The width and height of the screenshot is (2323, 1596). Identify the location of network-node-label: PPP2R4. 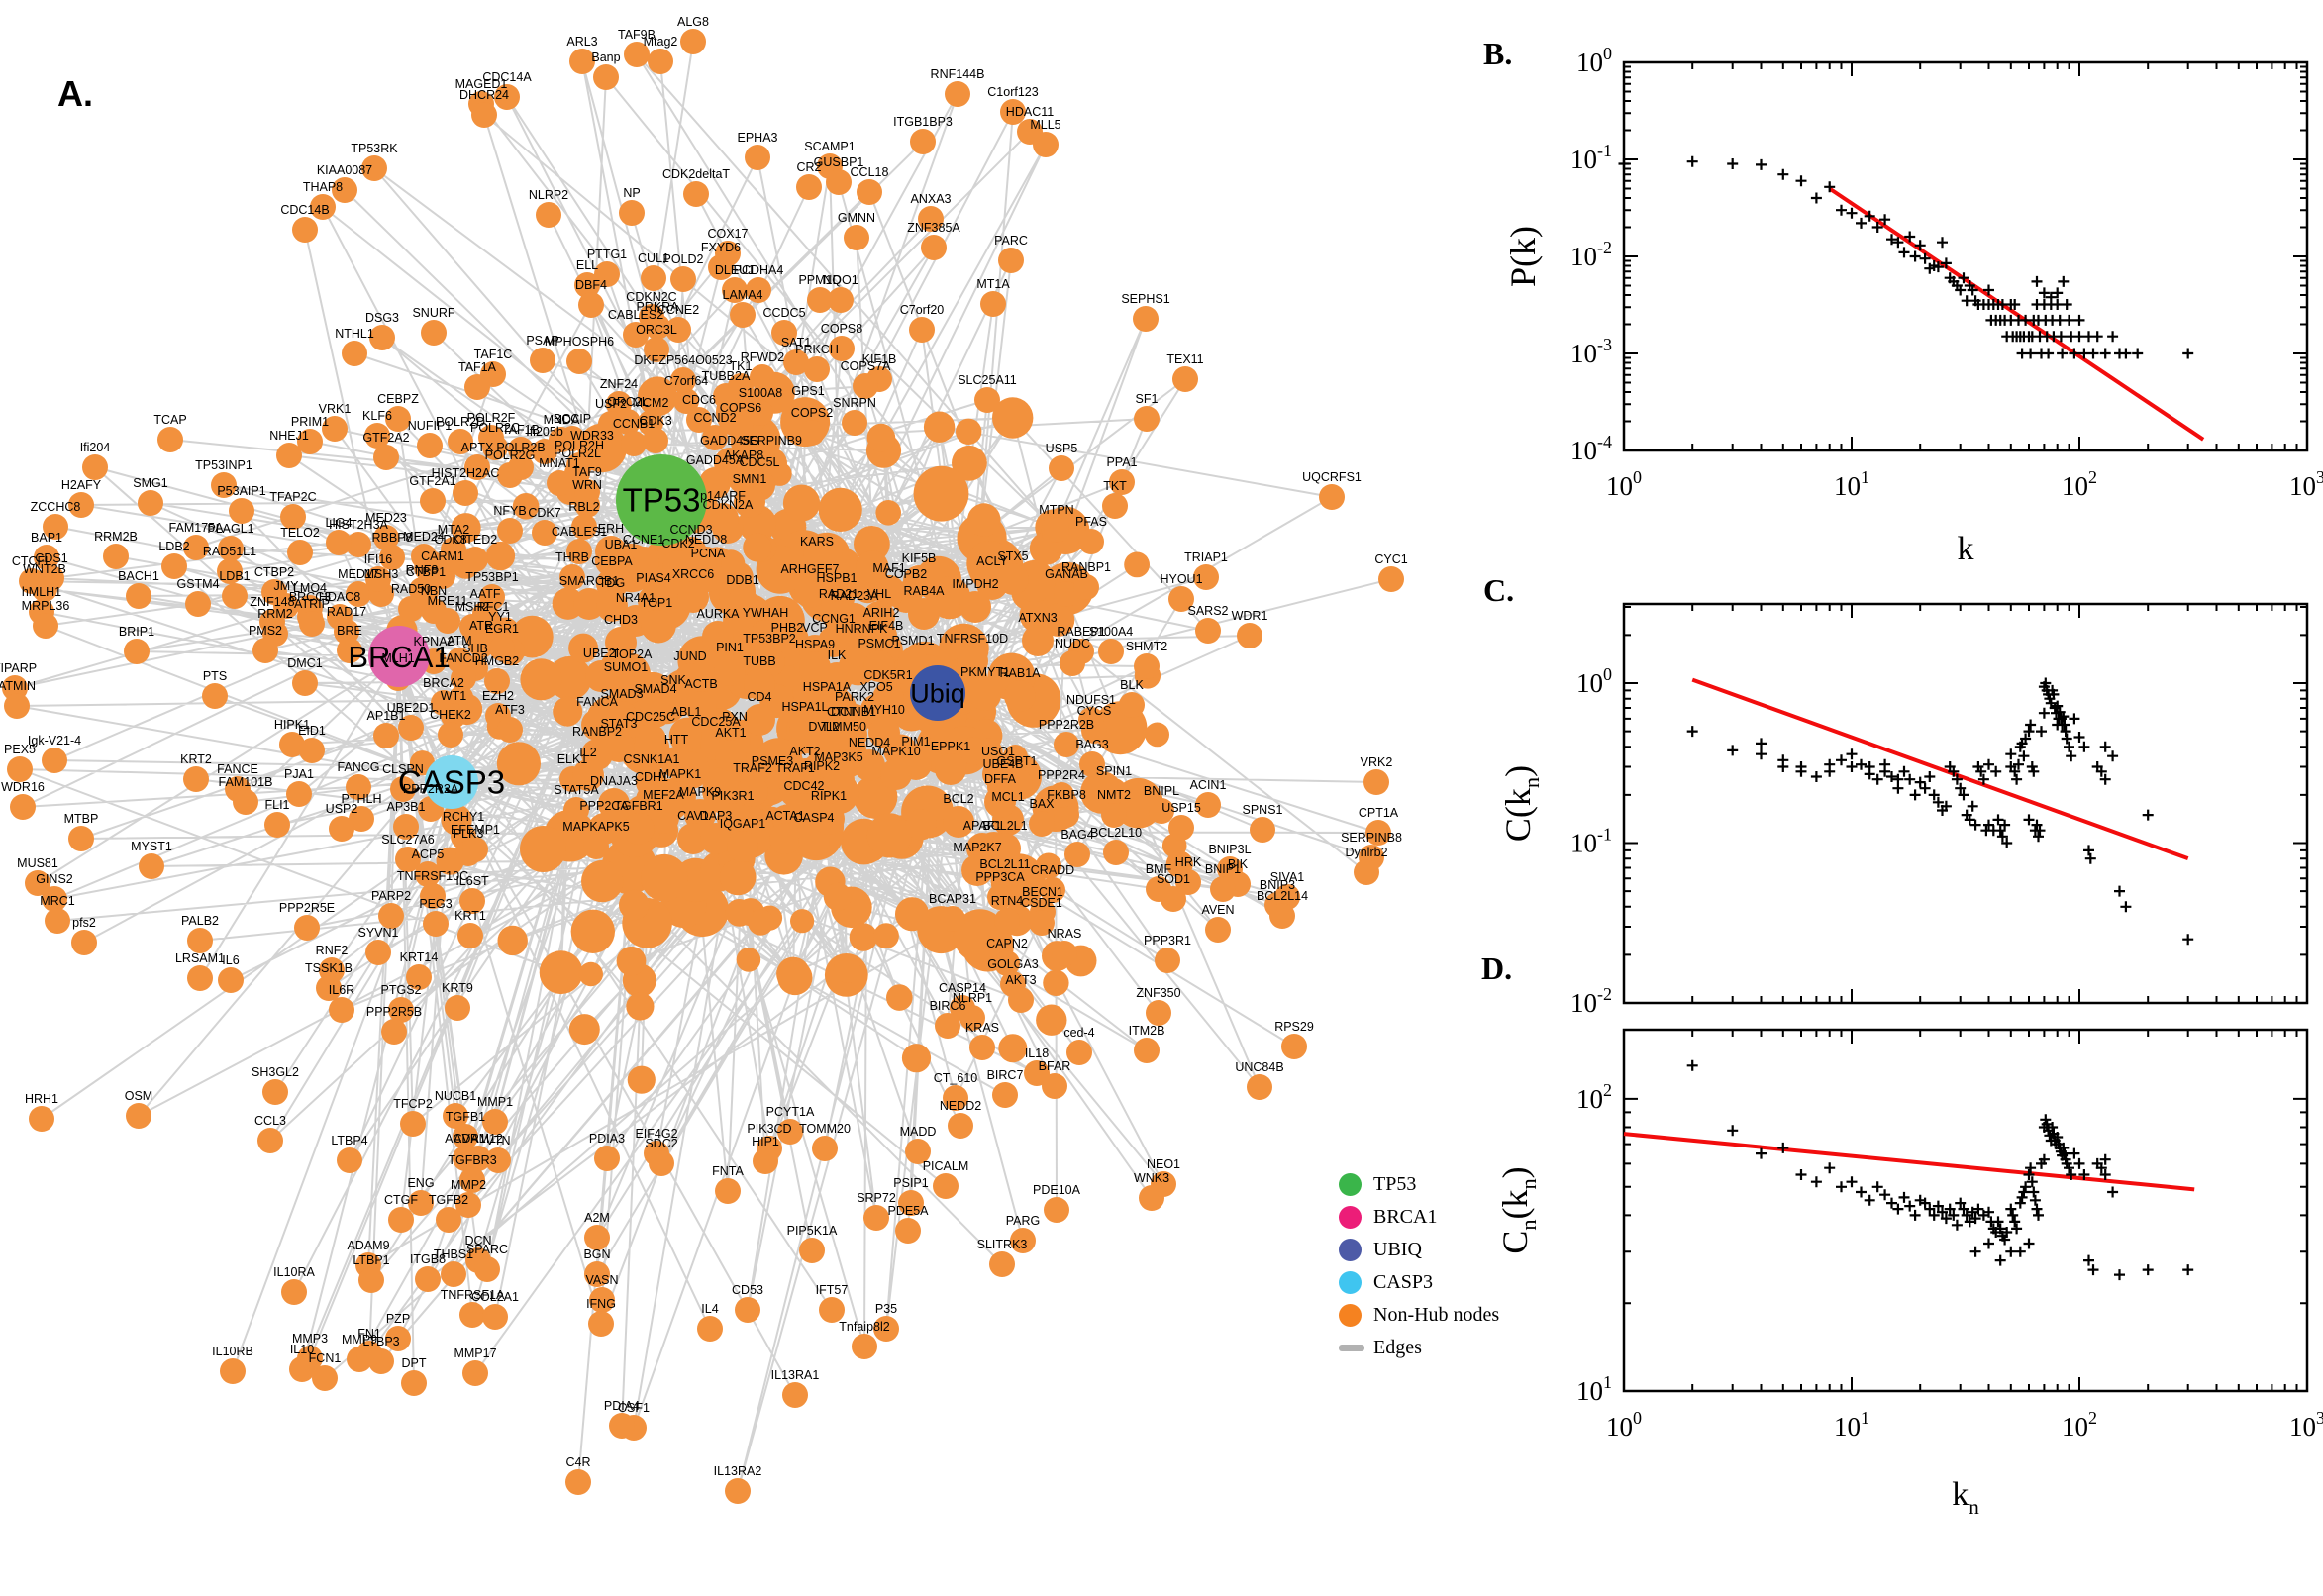
(1061, 775).